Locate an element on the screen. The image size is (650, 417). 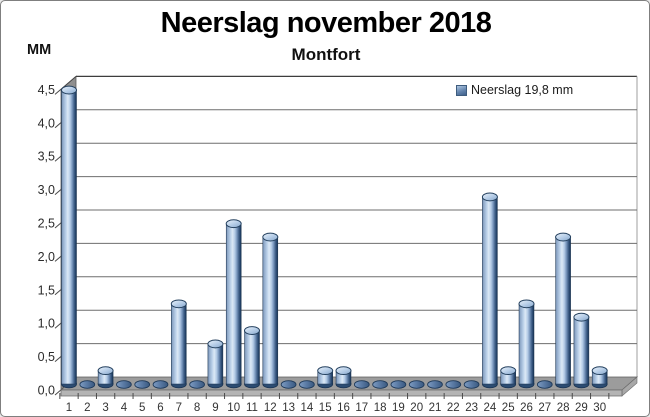
x-axis-label: 8 is located at coordinates (197, 408).